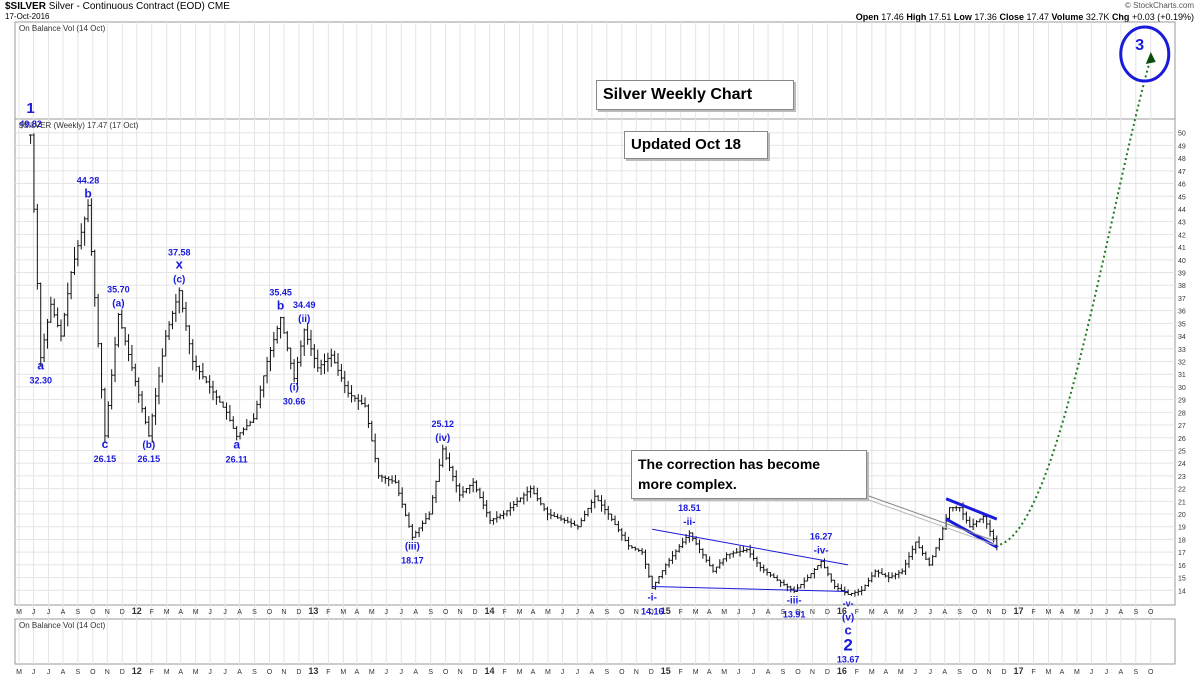 This screenshot has width=1200, height=678. I want to click on y-tick-label: 36, so click(1182, 312).